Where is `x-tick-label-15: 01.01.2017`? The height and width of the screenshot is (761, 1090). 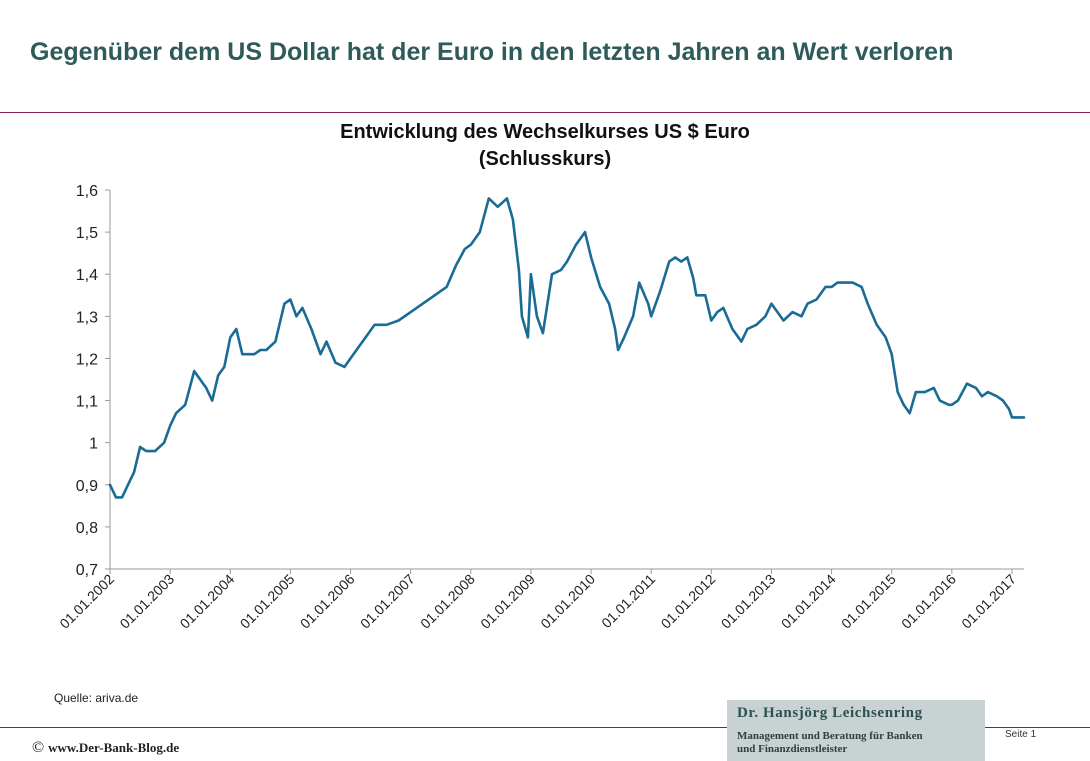
x-tick-label-15: 01.01.2017 is located at coordinates (988, 601).